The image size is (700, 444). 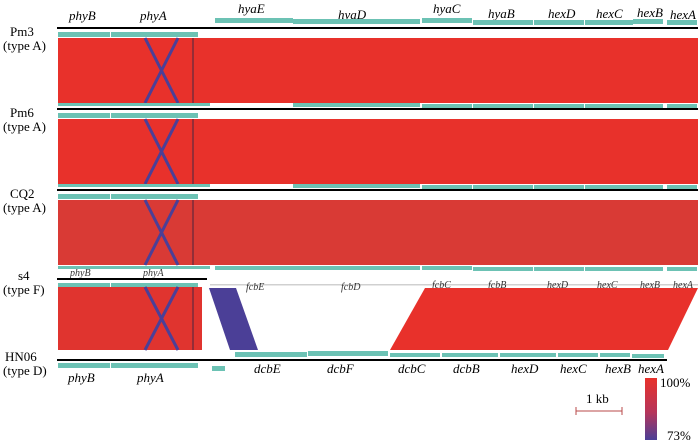 I want to click on gene-label: hyaC, so click(x=447, y=8).